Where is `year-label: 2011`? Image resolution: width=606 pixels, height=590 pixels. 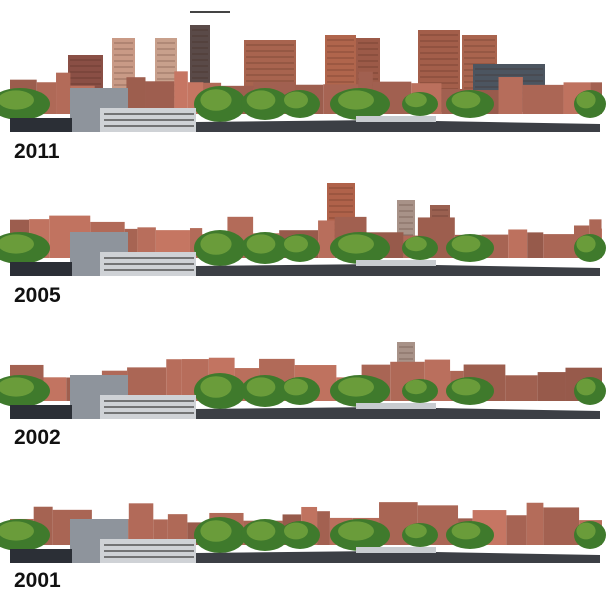
year-label: 2011 is located at coordinates (37, 151).